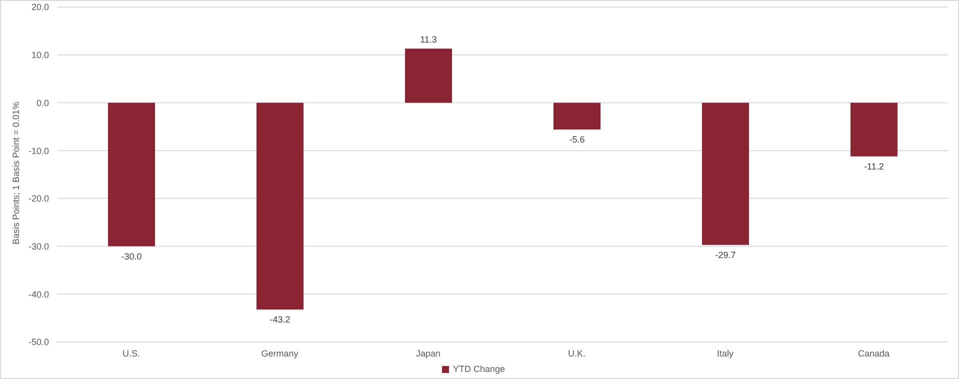 The image size is (959, 379). Describe the element at coordinates (874, 353) in the screenshot. I see `x-tick-label: Canada` at that location.